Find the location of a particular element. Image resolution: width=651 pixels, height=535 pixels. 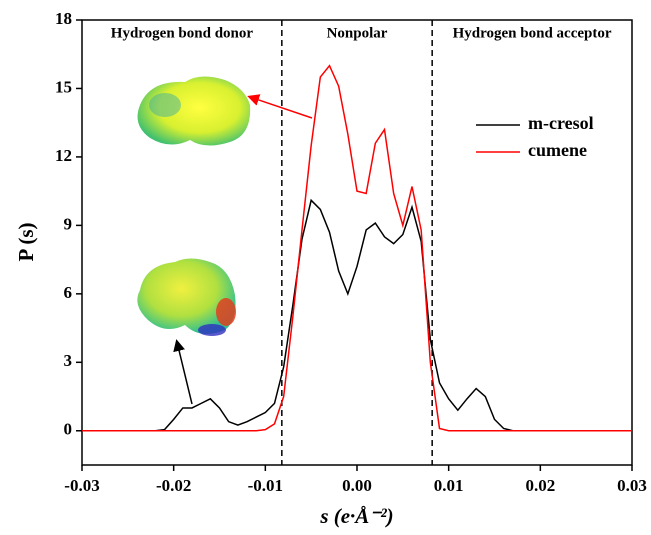

x-tick-label: 0.00 is located at coordinates (357, 485).